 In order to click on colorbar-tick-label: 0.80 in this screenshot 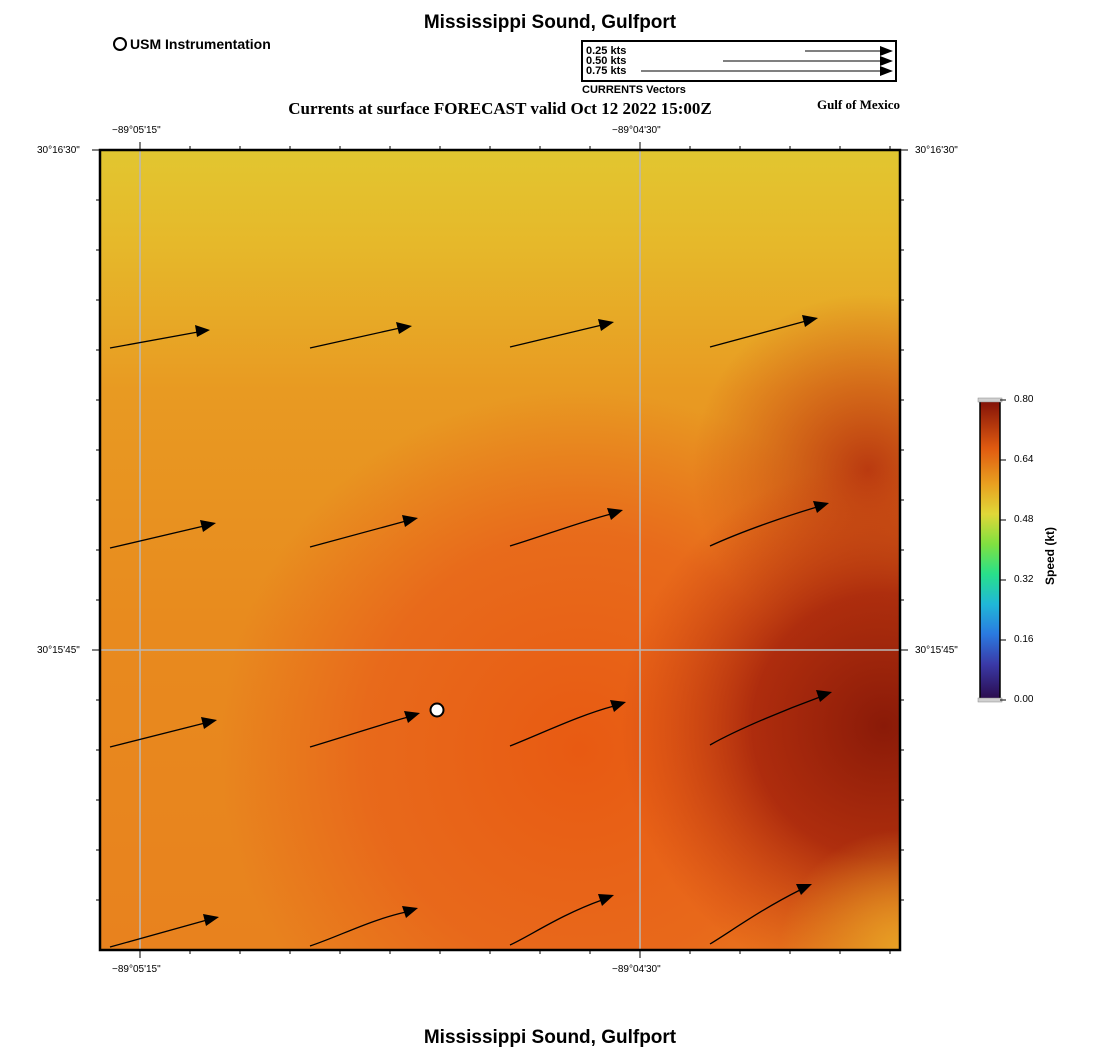, I will do `click(1024, 399)`.